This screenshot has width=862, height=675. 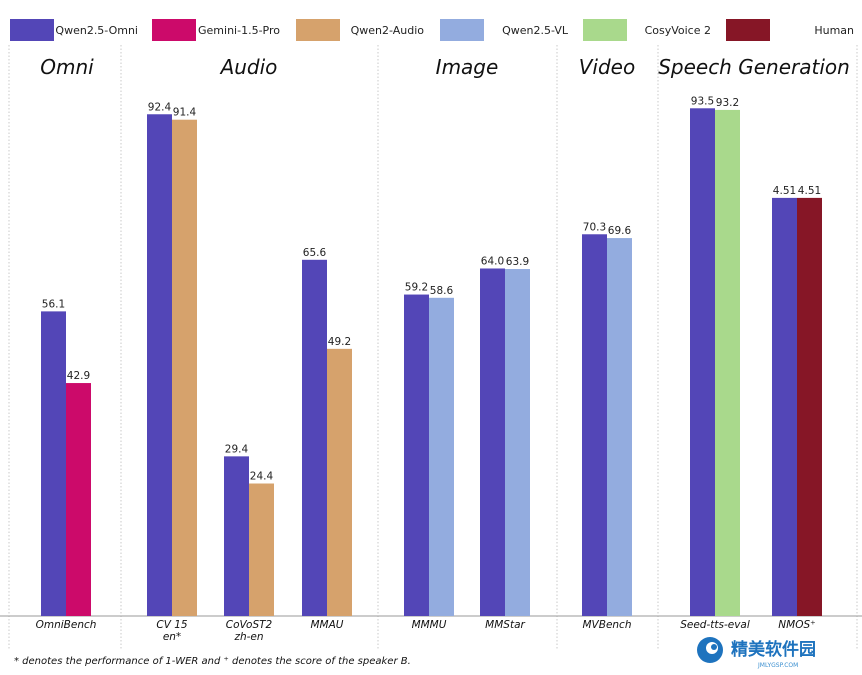 I want to click on legend-swatch-qwen2-5-vl, so click(x=462, y=30).